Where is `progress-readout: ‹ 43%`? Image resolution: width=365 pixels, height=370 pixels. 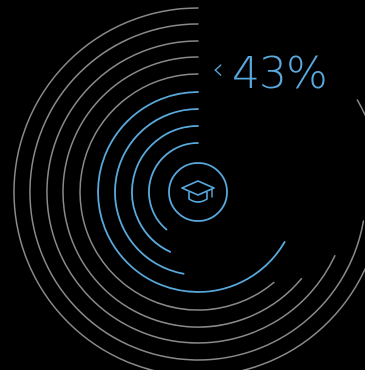
progress-readout: ‹ 43% is located at coordinates (270, 73).